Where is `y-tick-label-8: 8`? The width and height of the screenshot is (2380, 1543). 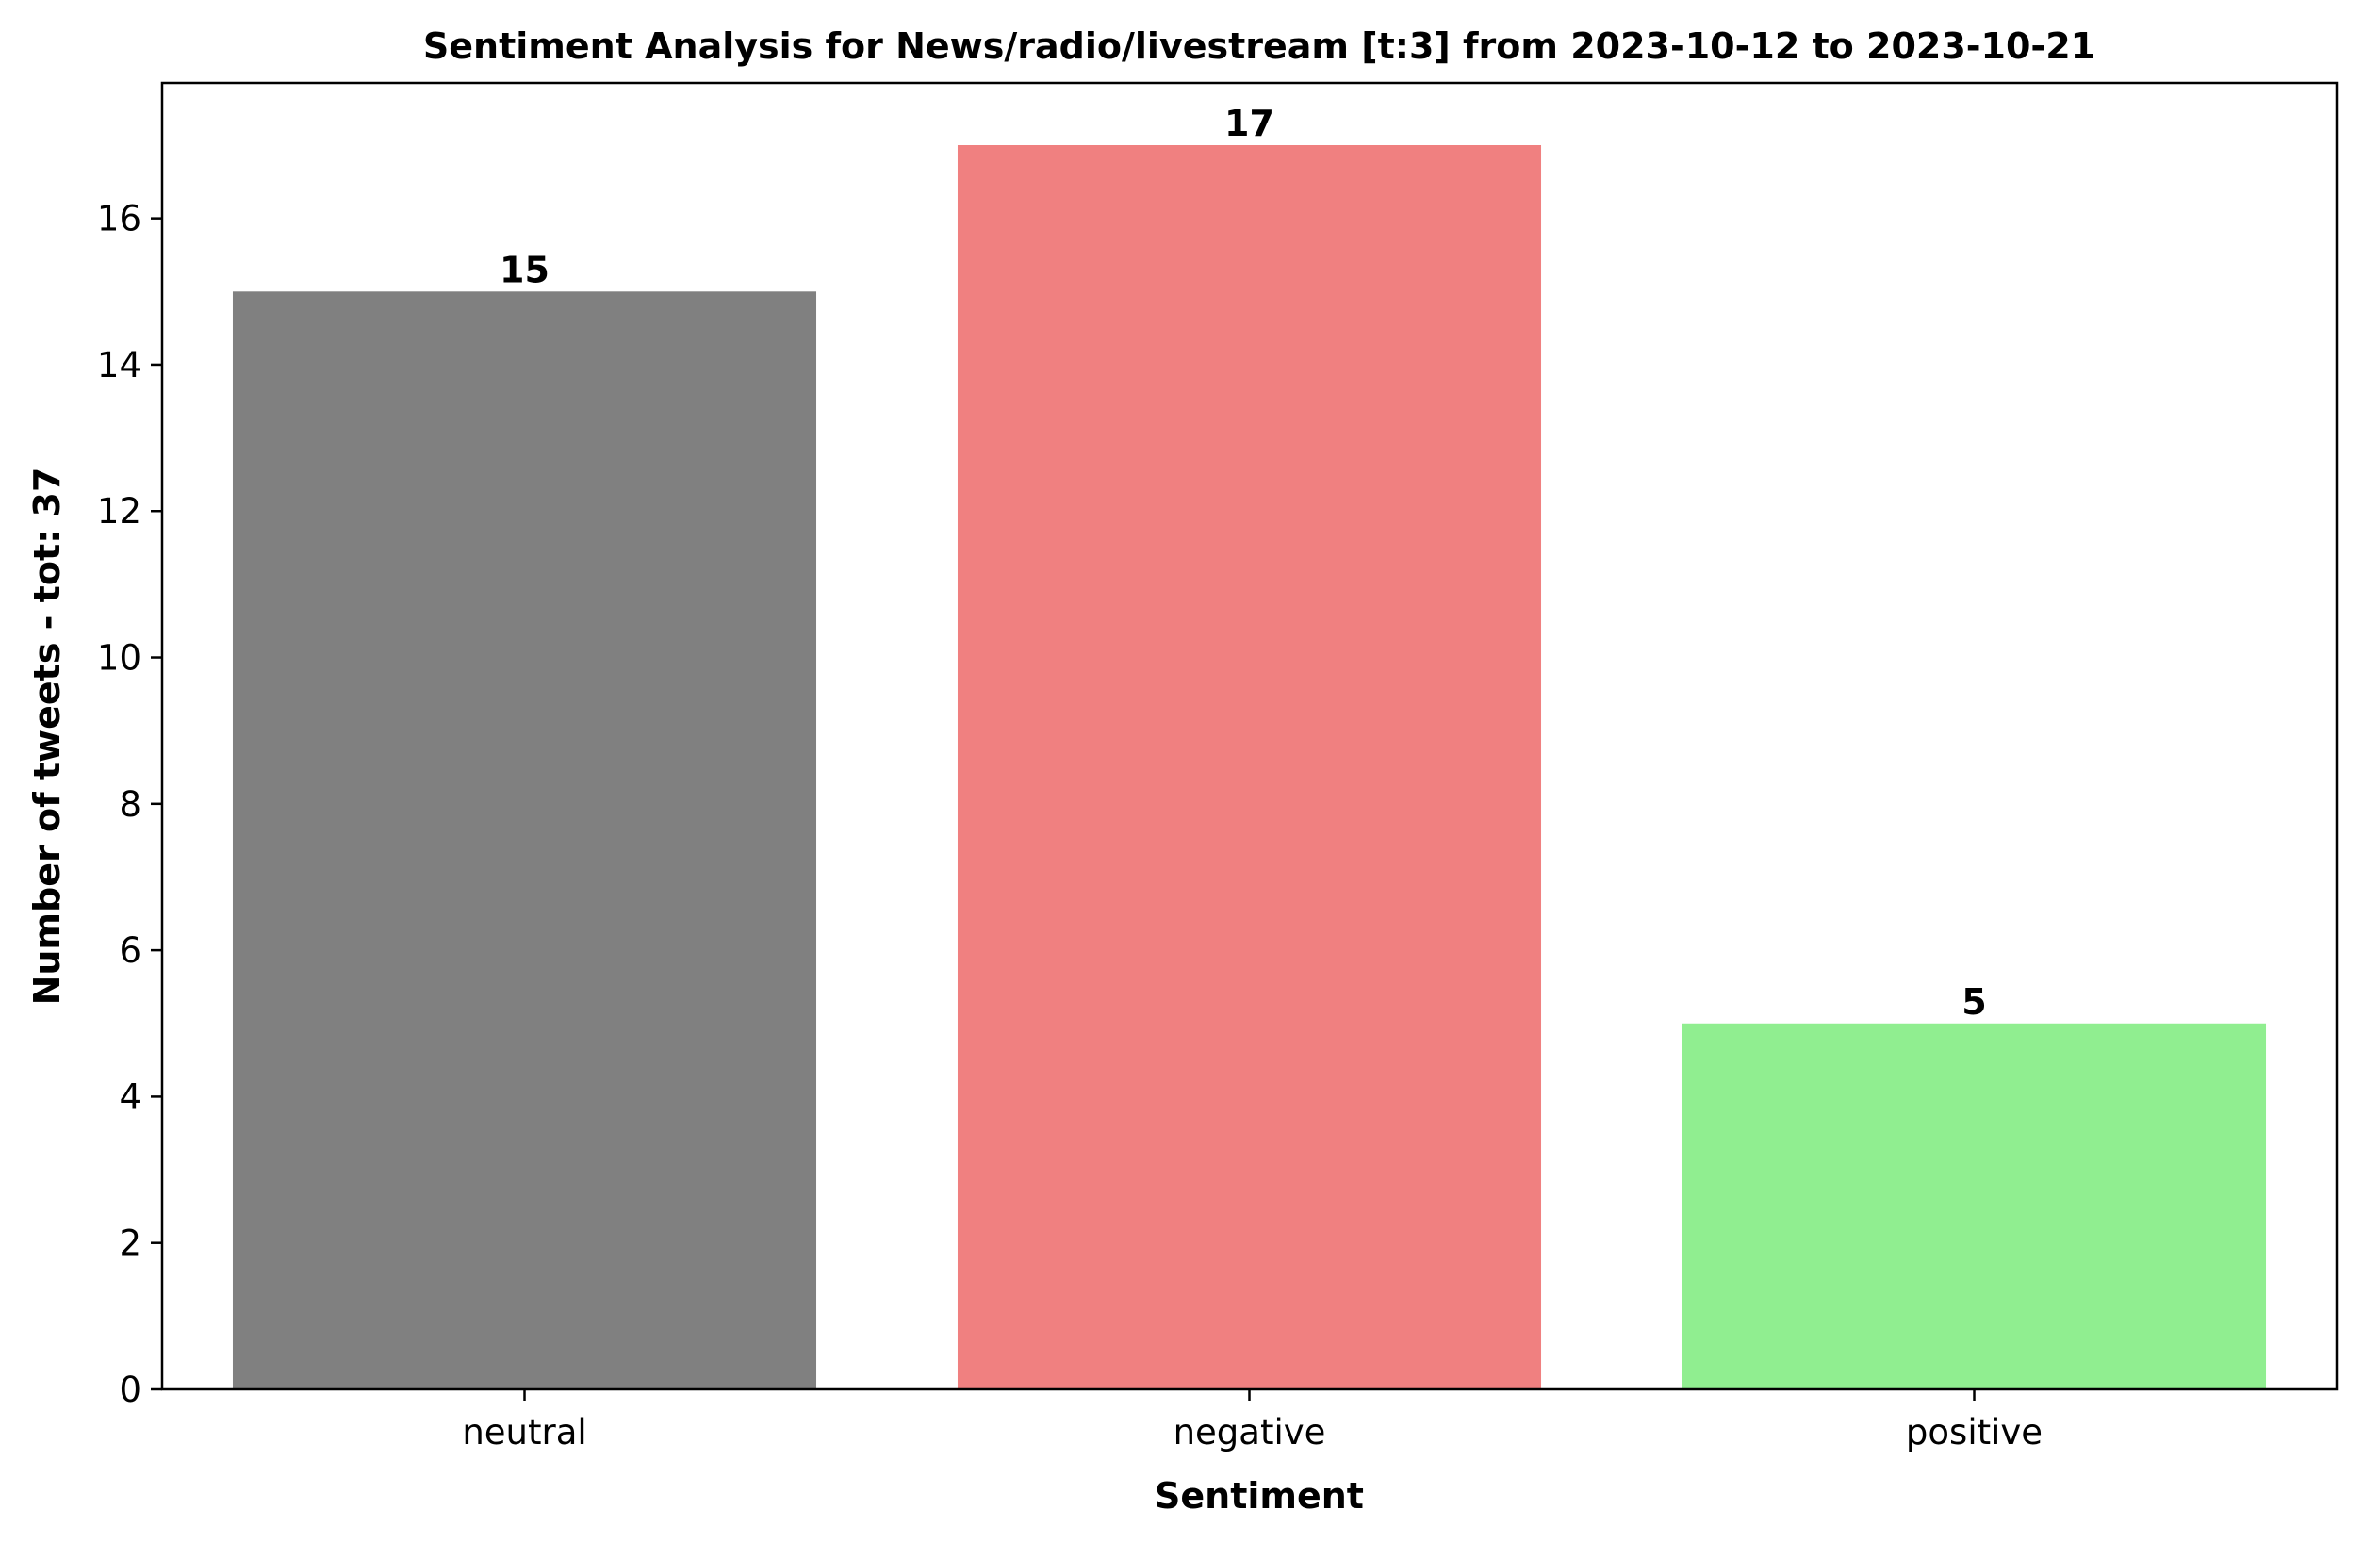 y-tick-label-8: 8 is located at coordinates (130, 804).